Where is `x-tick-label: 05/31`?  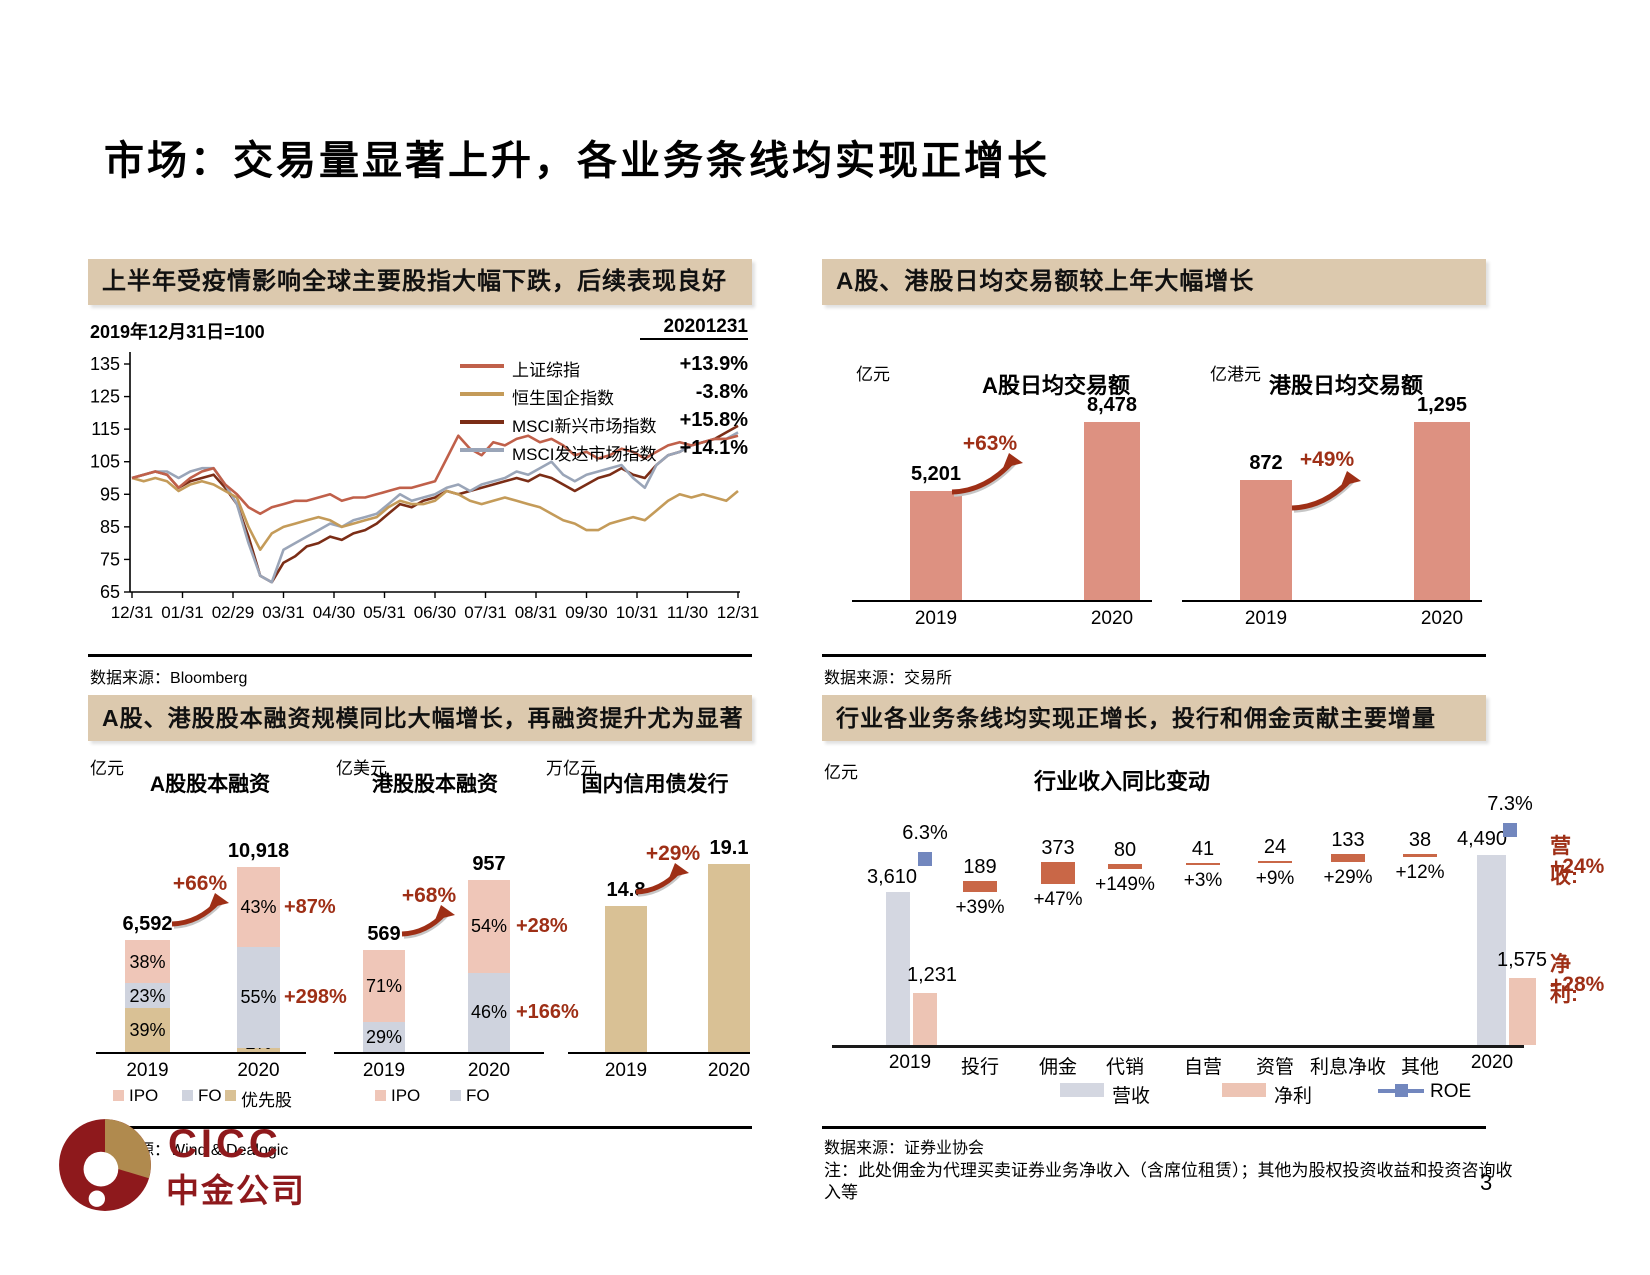
x-tick-label: 05/31 is located at coordinates (384, 612).